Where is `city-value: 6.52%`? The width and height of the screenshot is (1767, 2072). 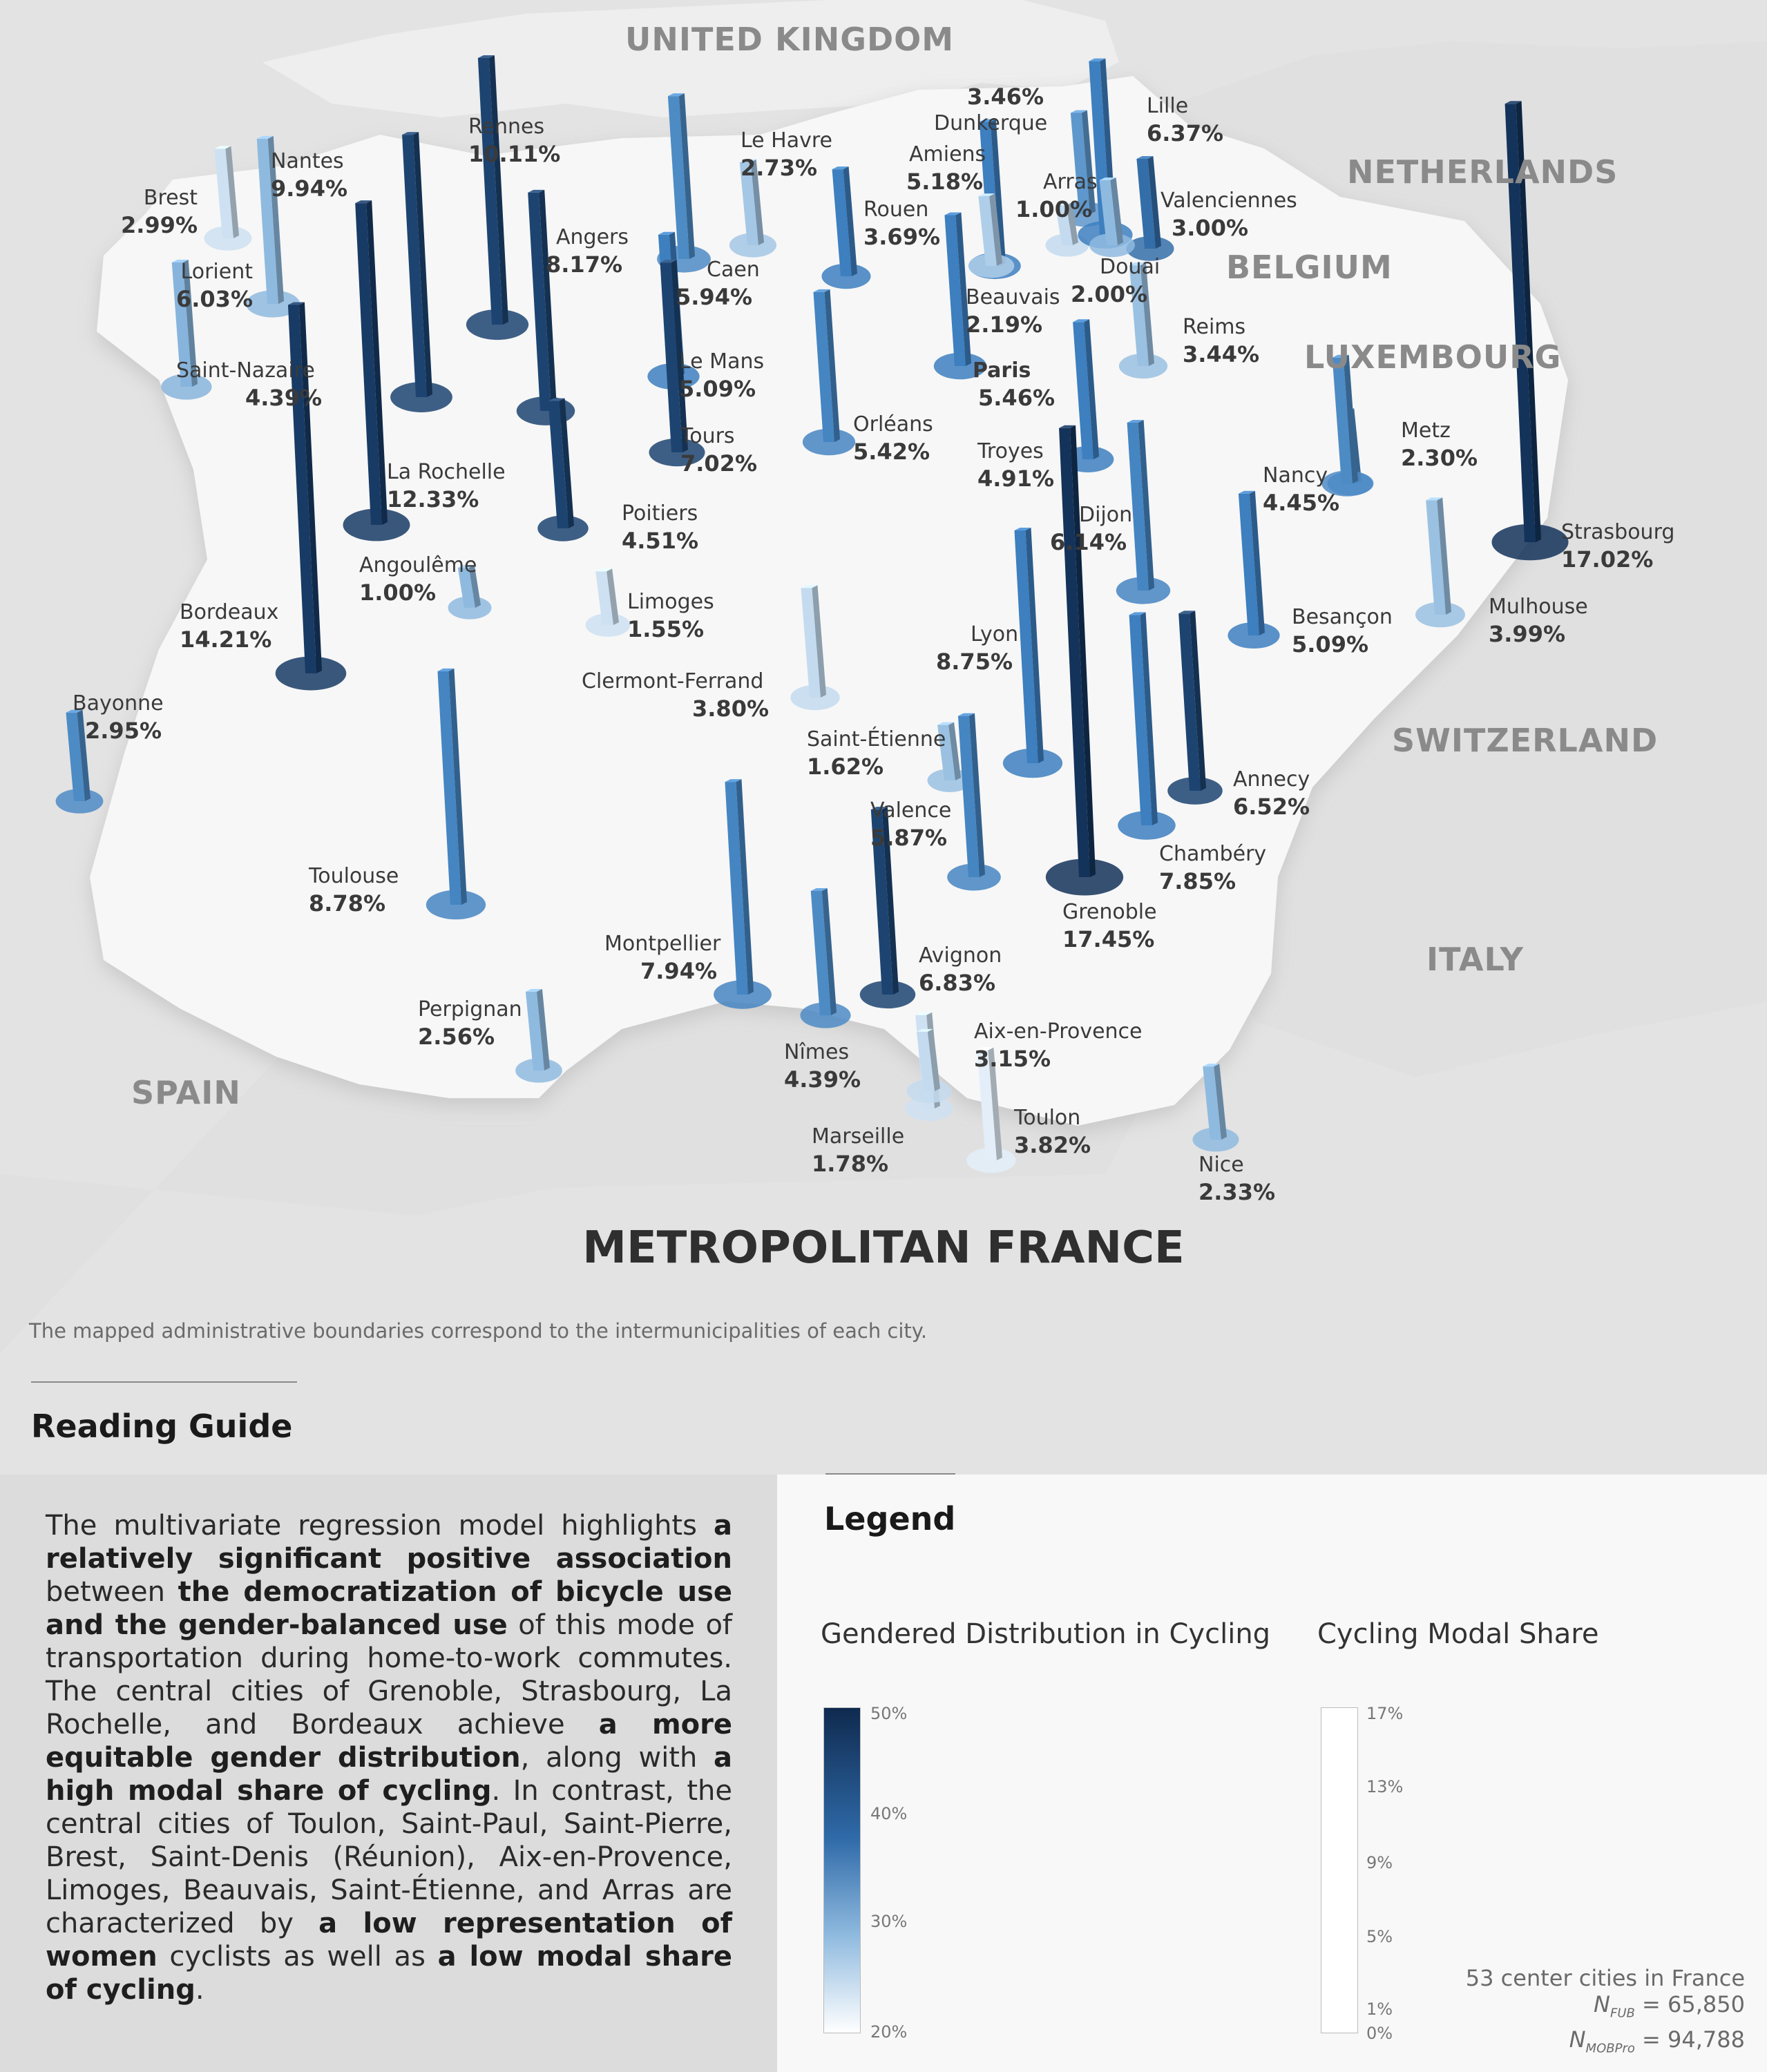 city-value: 6.52% is located at coordinates (1271, 806).